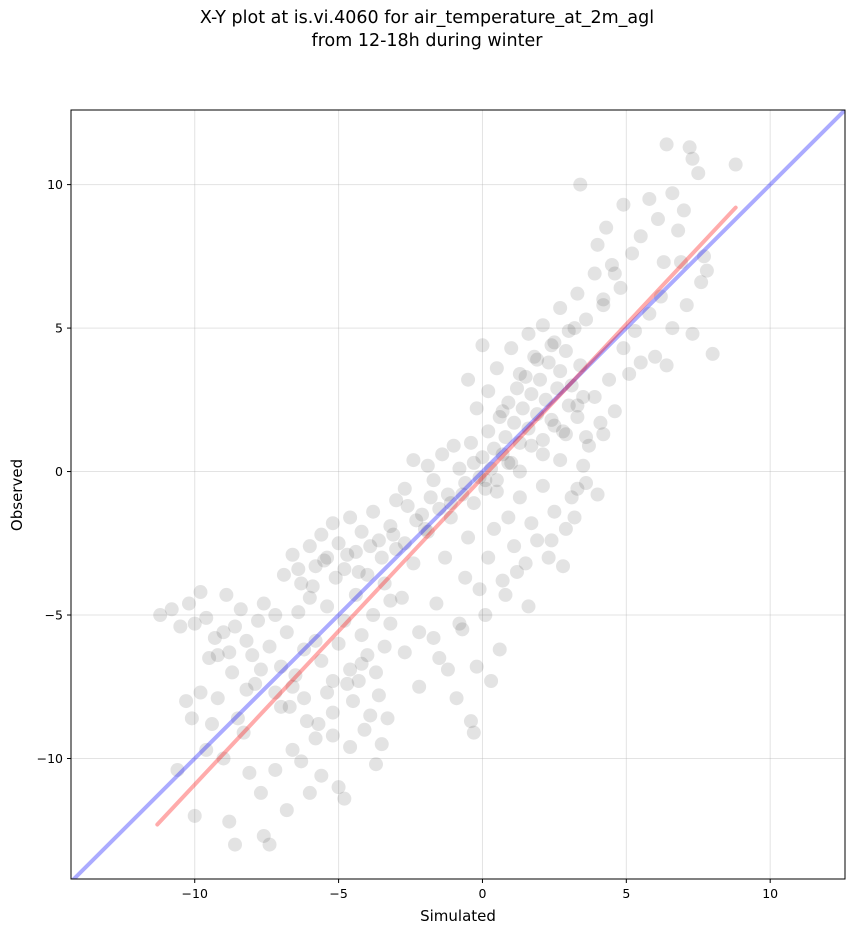  I want to click on y-axis-label: Observed, so click(17, 495).